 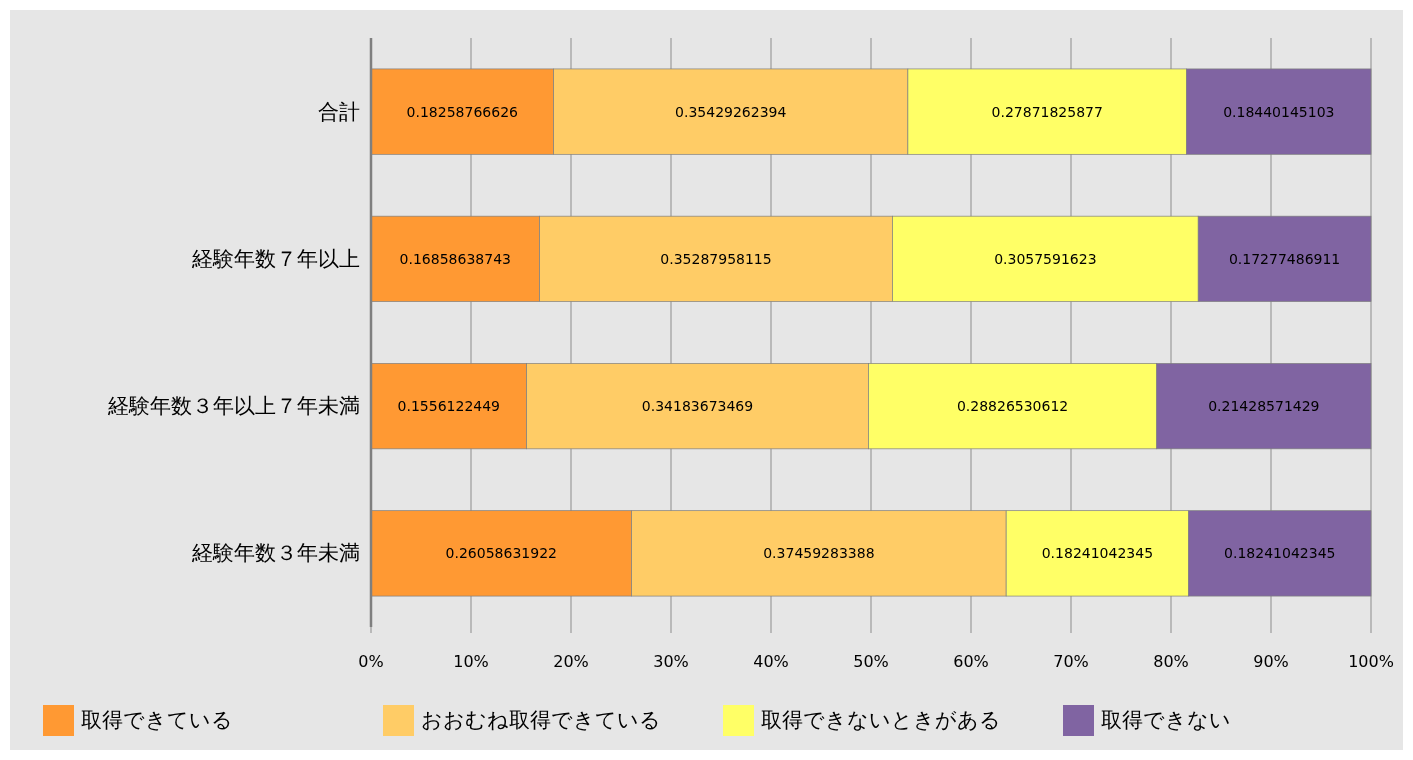 What do you see at coordinates (971, 661) in the screenshot?
I see `x-tick-label: 60%` at bounding box center [971, 661].